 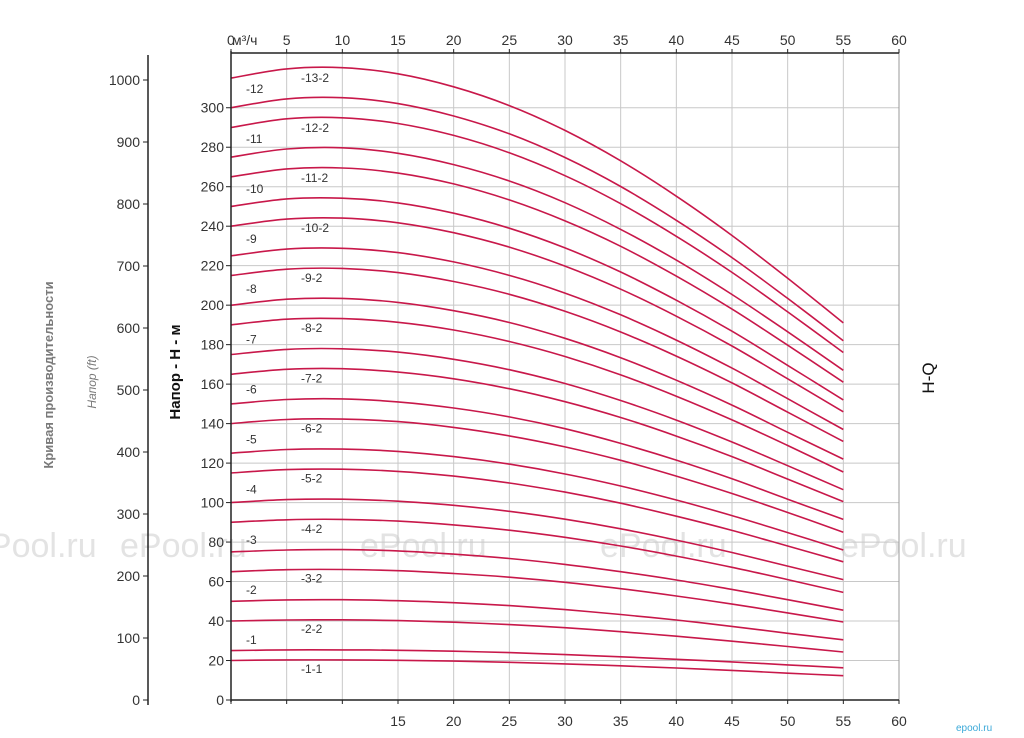 I want to click on x-bottom-tick-label: 45, so click(x=732, y=721).